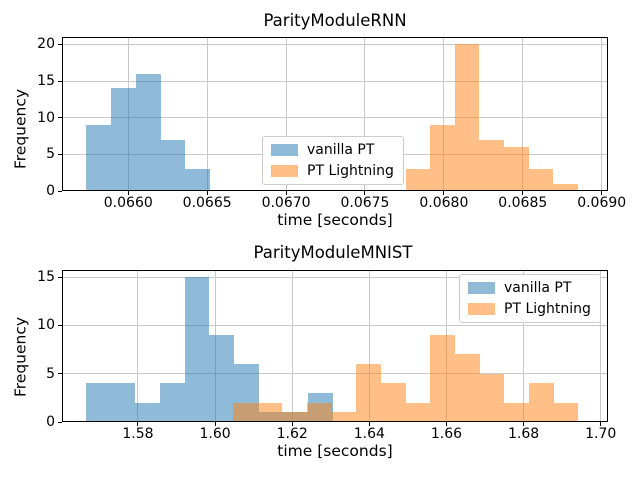  What do you see at coordinates (602, 203) in the screenshot?
I see `x-tick-label: 0.0690` at bounding box center [602, 203].